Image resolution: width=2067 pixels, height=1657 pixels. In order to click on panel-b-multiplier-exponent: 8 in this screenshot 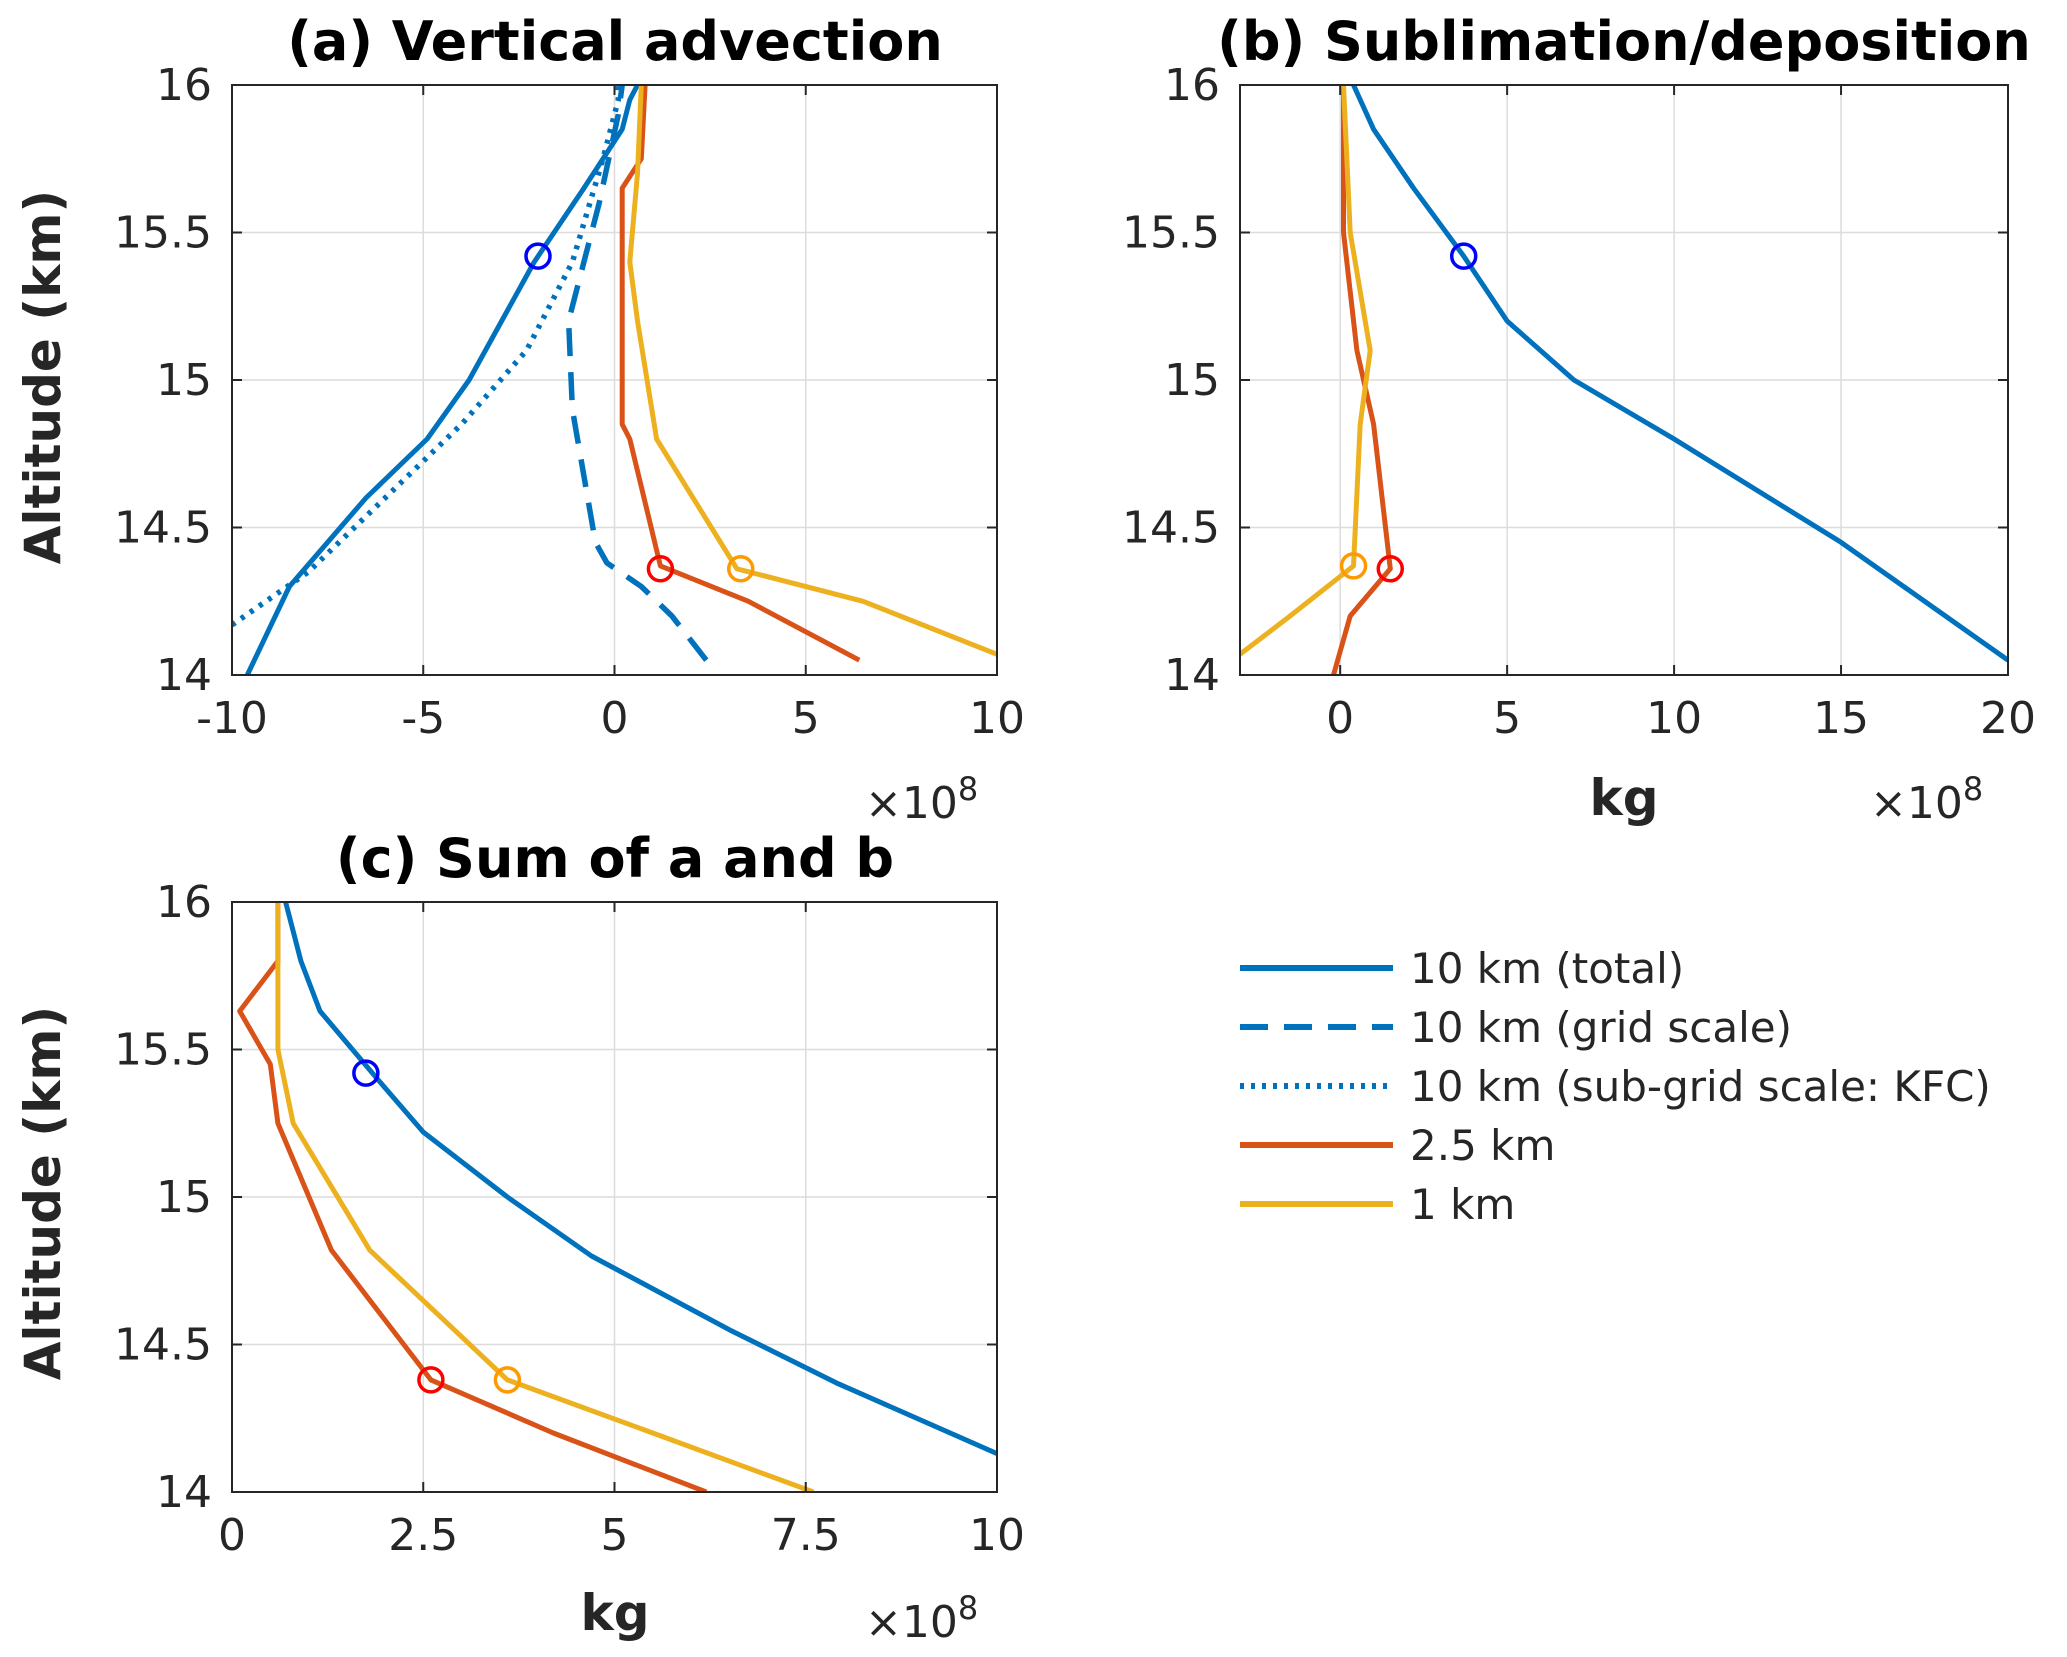, I will do `click(1973, 789)`.